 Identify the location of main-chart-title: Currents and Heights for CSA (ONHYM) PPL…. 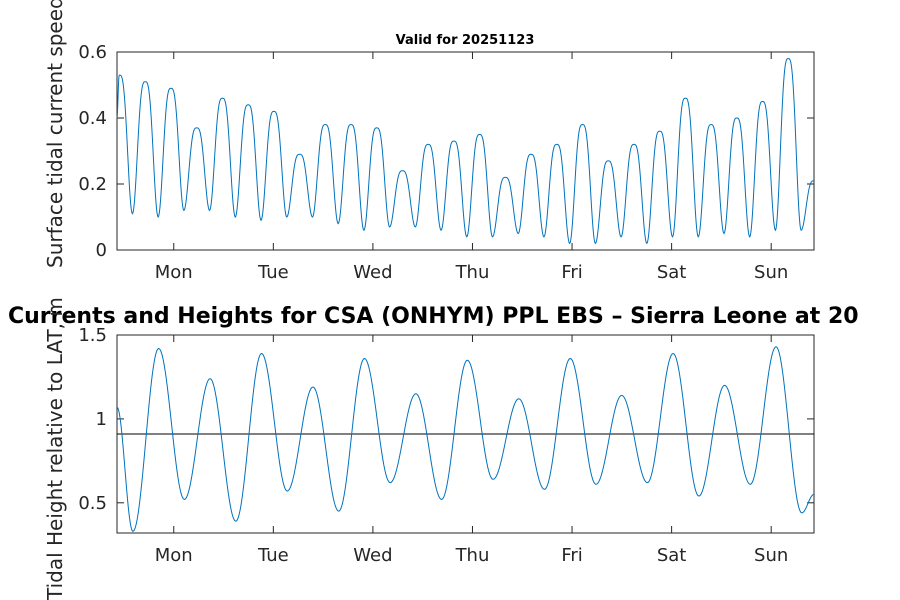
(433, 316).